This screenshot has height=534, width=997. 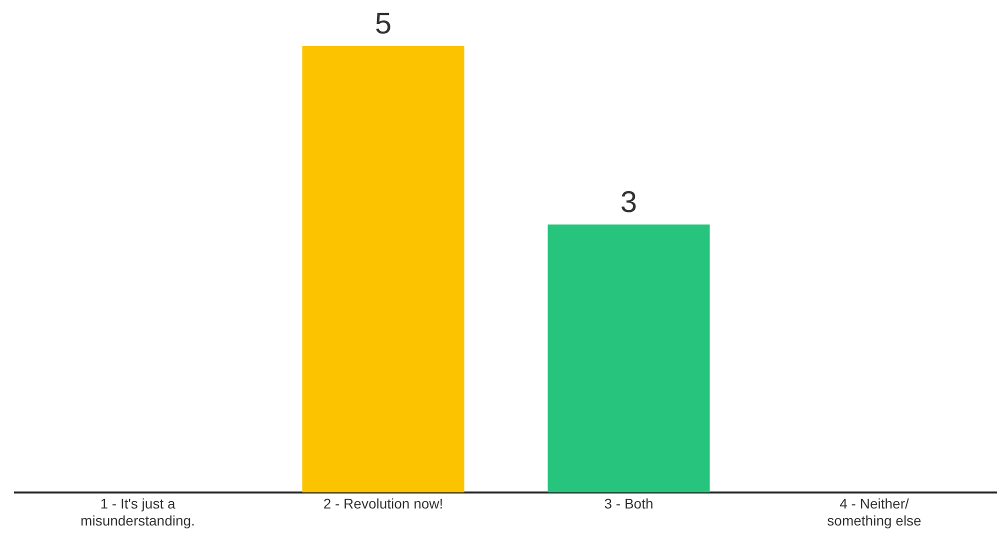 I want to click on x-tick-label: 4 - Neither/ something else, so click(x=874, y=512).